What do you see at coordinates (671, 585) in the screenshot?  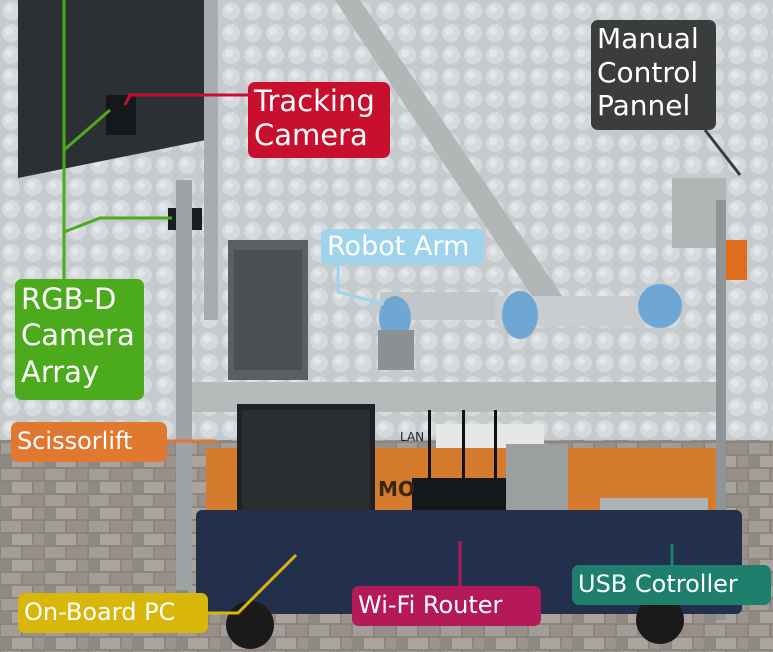 I see `usb-controller-label: USB Cotroller` at bounding box center [671, 585].